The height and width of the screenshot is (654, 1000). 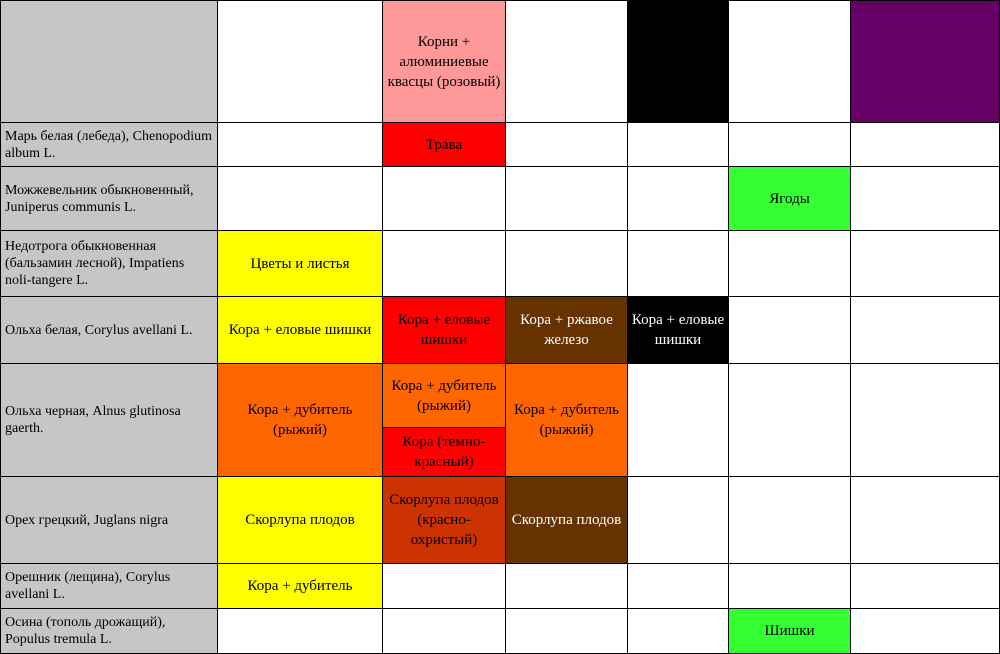 I want to click on header-cell-pink: Корни + алюминиевые квасцы (розовый), so click(x=444, y=61).